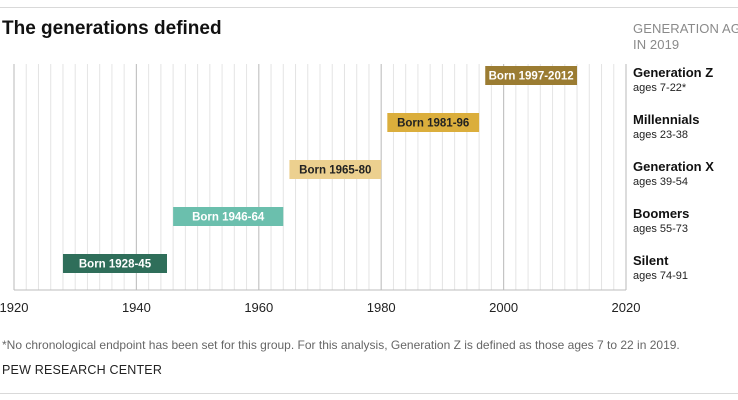  Describe the element at coordinates (14, 307) in the screenshot. I see `x-tick-label: 1920` at that location.